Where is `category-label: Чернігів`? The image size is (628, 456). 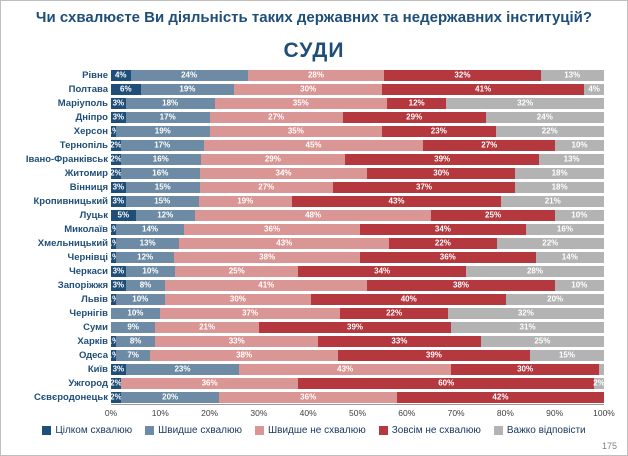 category-label: Чернігів is located at coordinates (88, 313).